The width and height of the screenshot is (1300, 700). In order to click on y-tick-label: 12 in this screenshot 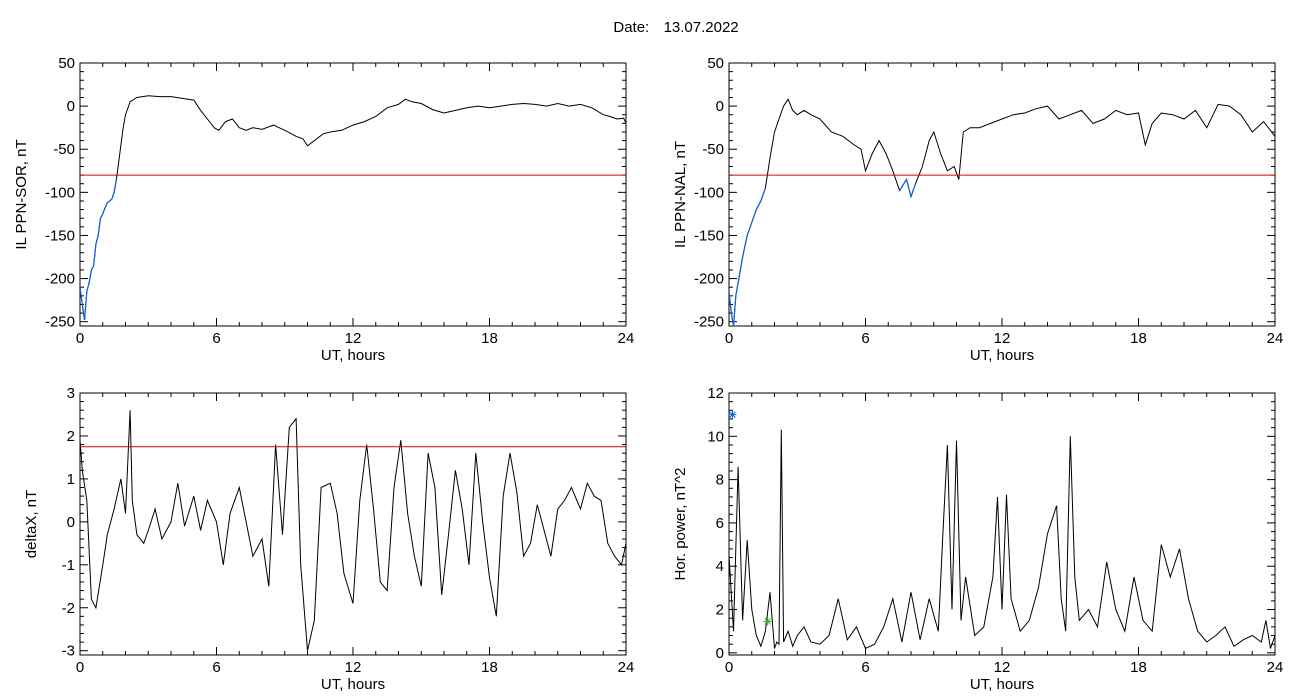, I will do `click(715, 393)`.